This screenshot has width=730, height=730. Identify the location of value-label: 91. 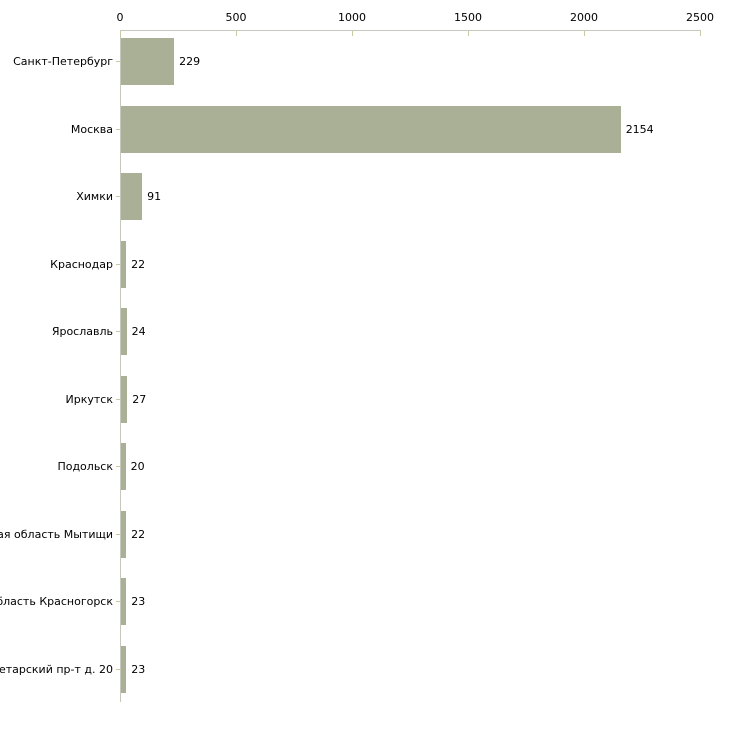
(154, 197).